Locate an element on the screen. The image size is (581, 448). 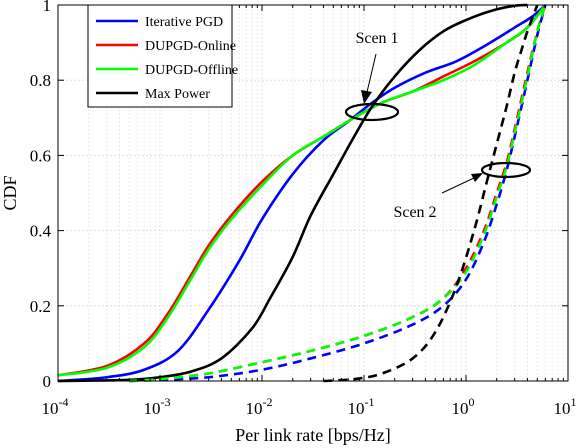
y-tick-label: 0.4 is located at coordinates (41, 231).